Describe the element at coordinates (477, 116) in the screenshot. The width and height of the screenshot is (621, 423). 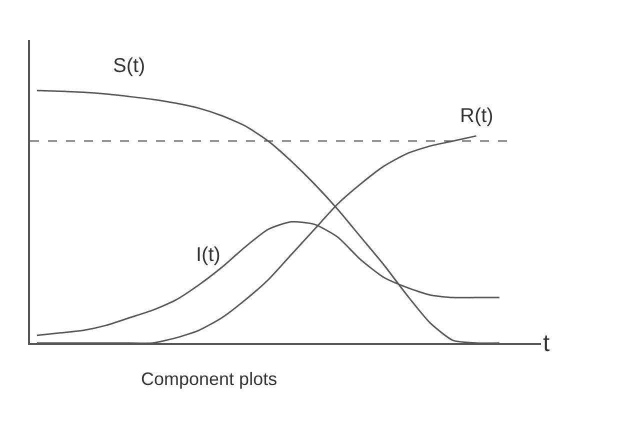
I see `series-label: R(t)` at that location.